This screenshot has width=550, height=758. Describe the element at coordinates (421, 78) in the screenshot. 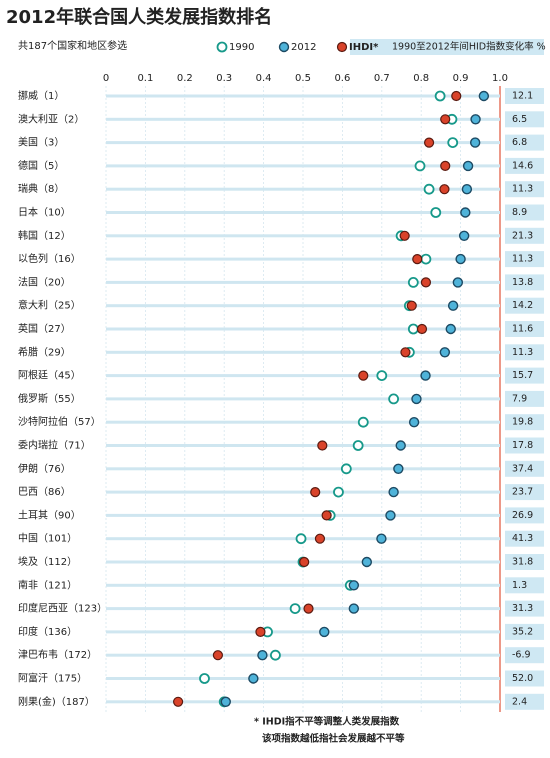

I see `x-tick-label: 0.8` at that location.